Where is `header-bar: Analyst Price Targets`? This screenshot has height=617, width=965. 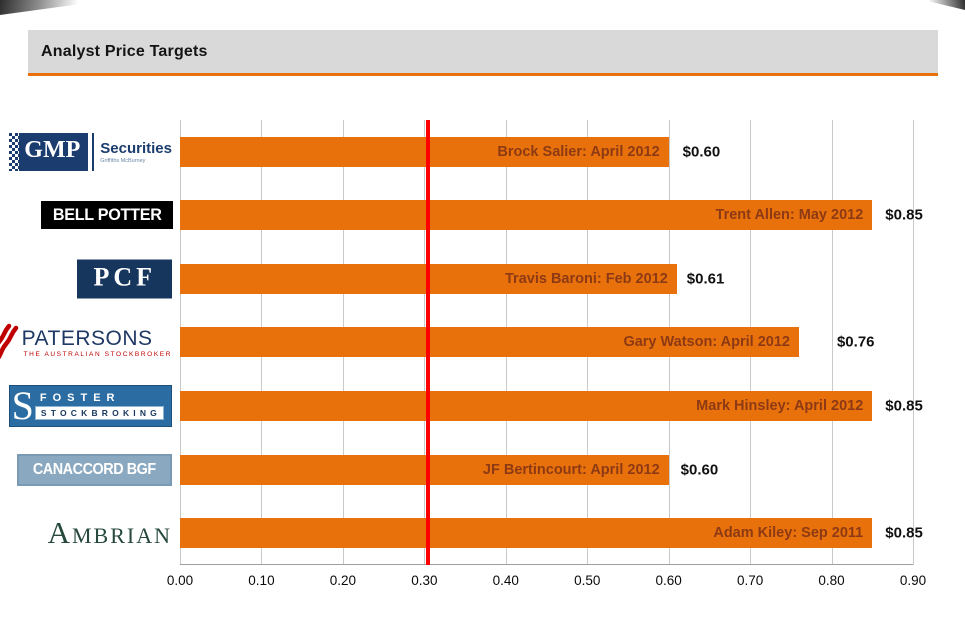
header-bar: Analyst Price Targets is located at coordinates (483, 53).